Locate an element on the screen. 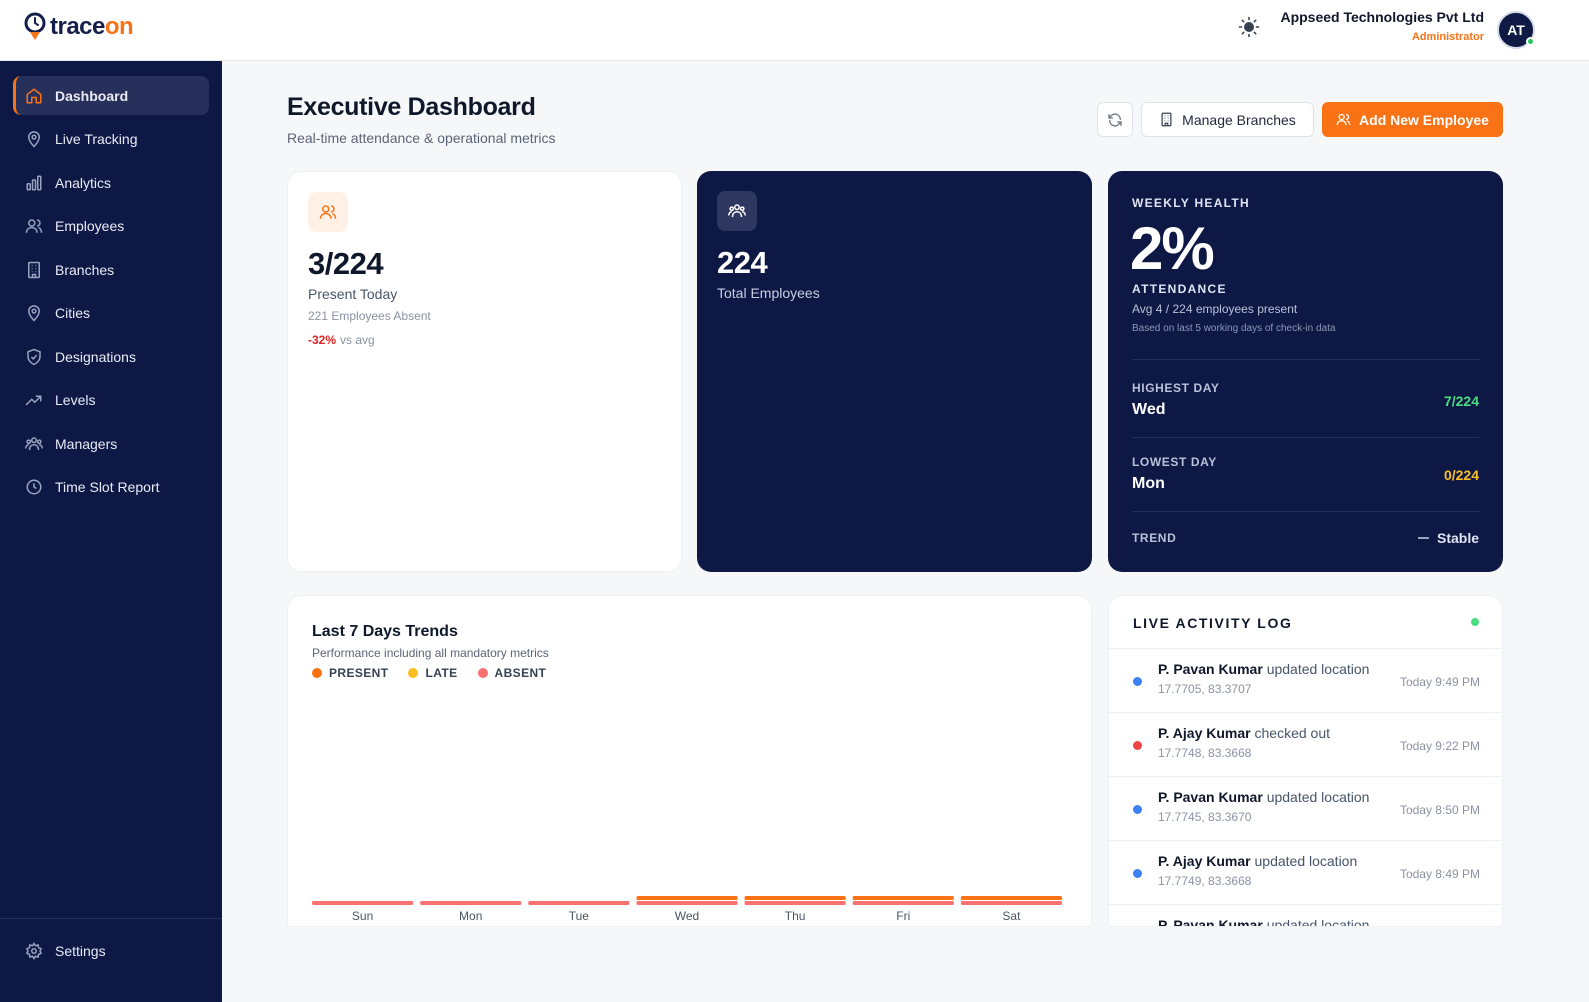 This screenshot has width=1589, height=1002. sidebar-item-settings: Settings is located at coordinates (111, 950).